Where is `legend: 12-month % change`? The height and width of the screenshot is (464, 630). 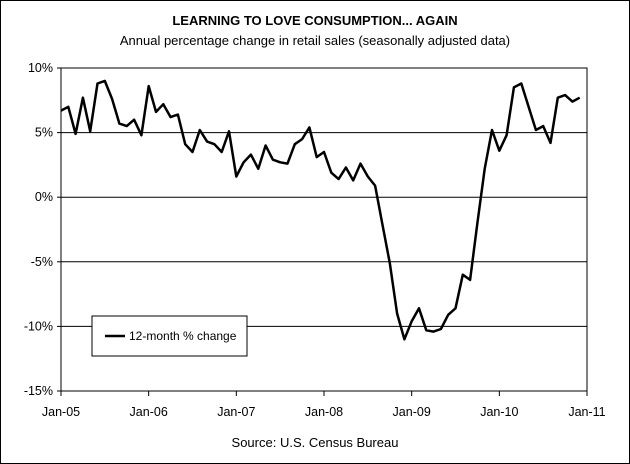
legend: 12-month % change is located at coordinates (169, 336).